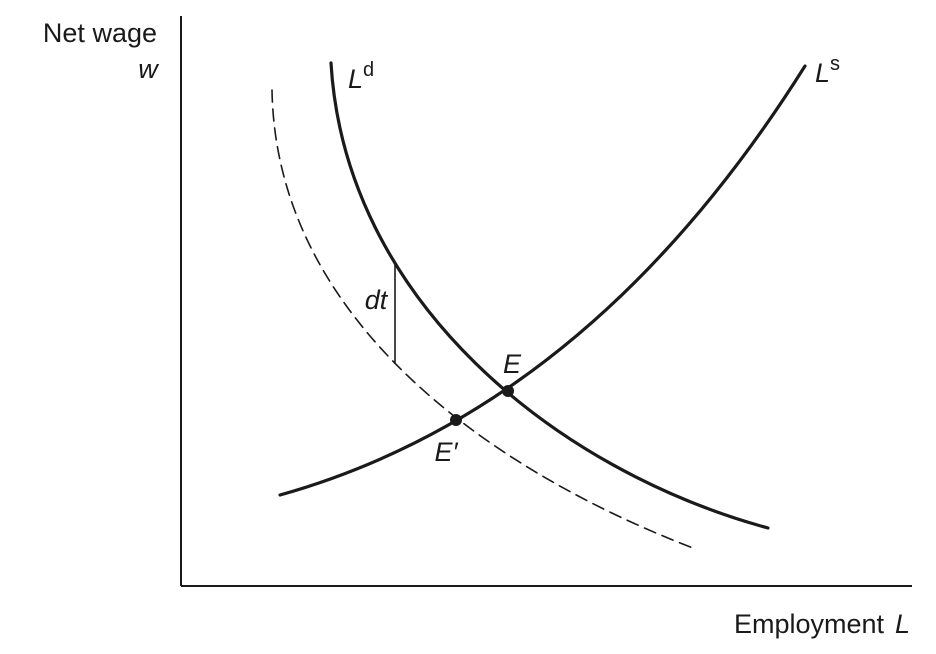  I want to click on supply-curve-label: Ls, so click(827, 70).